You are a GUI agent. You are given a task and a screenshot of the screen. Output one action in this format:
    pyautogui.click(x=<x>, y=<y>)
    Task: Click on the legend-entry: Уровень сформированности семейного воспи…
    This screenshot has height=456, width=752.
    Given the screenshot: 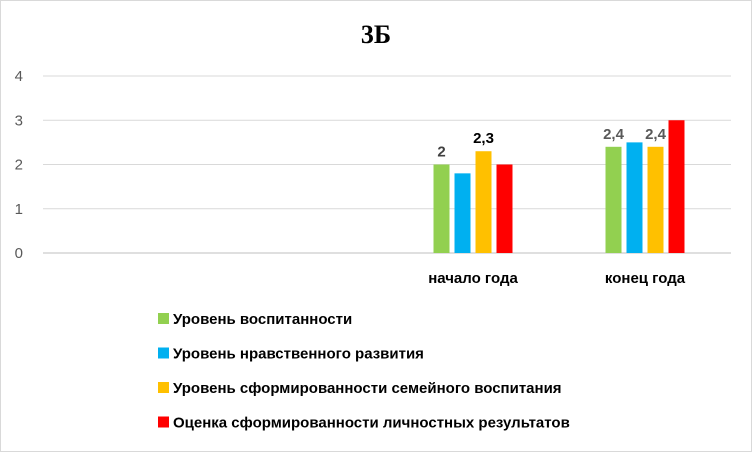 What is the action you would take?
    pyautogui.click(x=367, y=388)
    